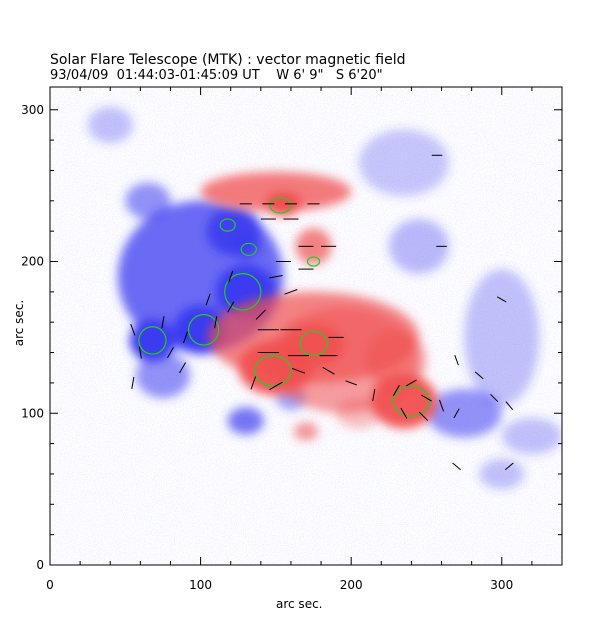  What do you see at coordinates (40, 565) in the screenshot?
I see `y-tick-label: 0` at bounding box center [40, 565].